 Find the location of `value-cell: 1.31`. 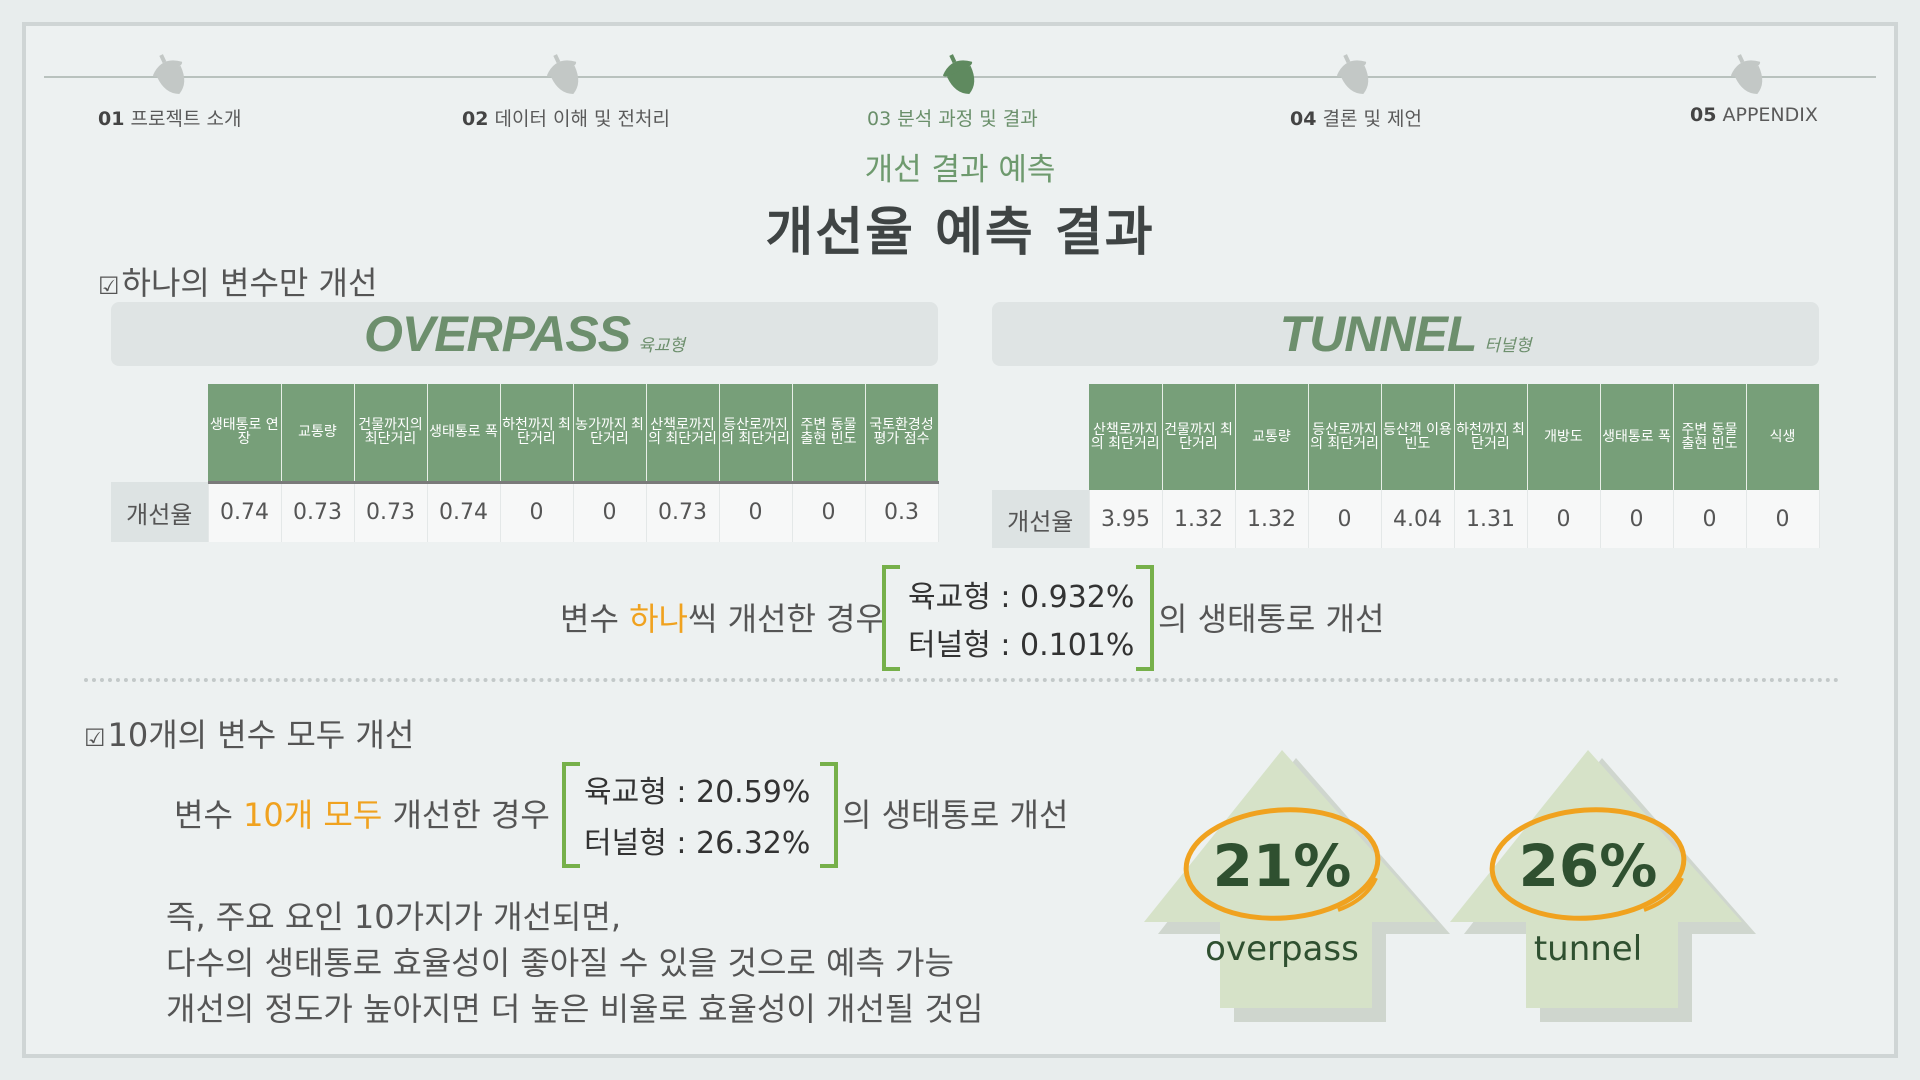

value-cell: 1.31 is located at coordinates (1491, 519).